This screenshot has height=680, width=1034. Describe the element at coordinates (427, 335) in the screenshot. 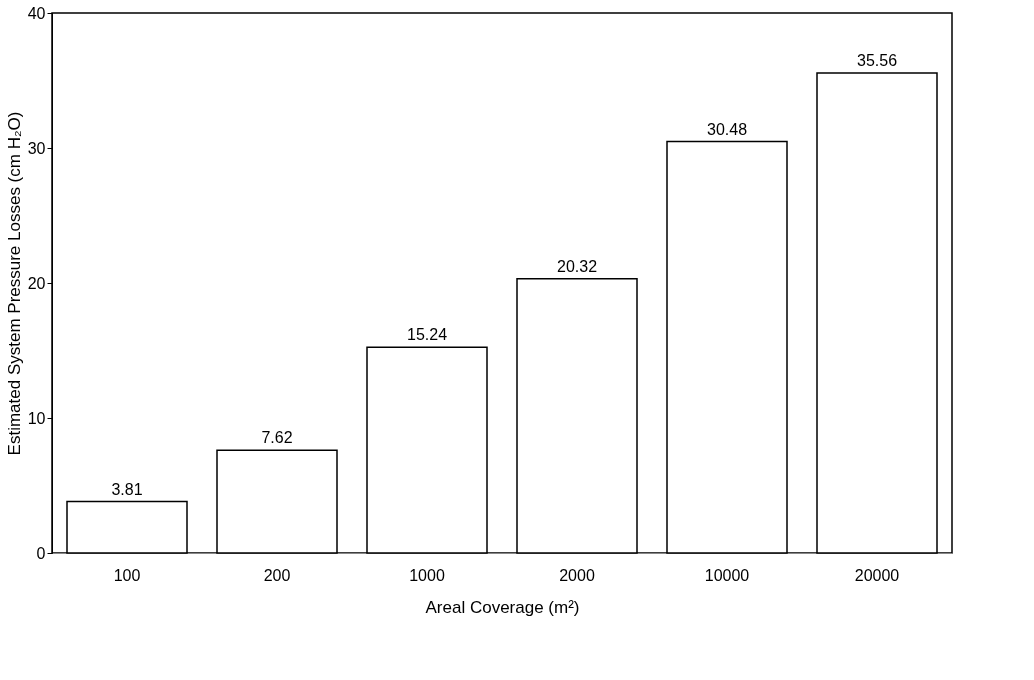

I see `data-label: 15.24` at that location.